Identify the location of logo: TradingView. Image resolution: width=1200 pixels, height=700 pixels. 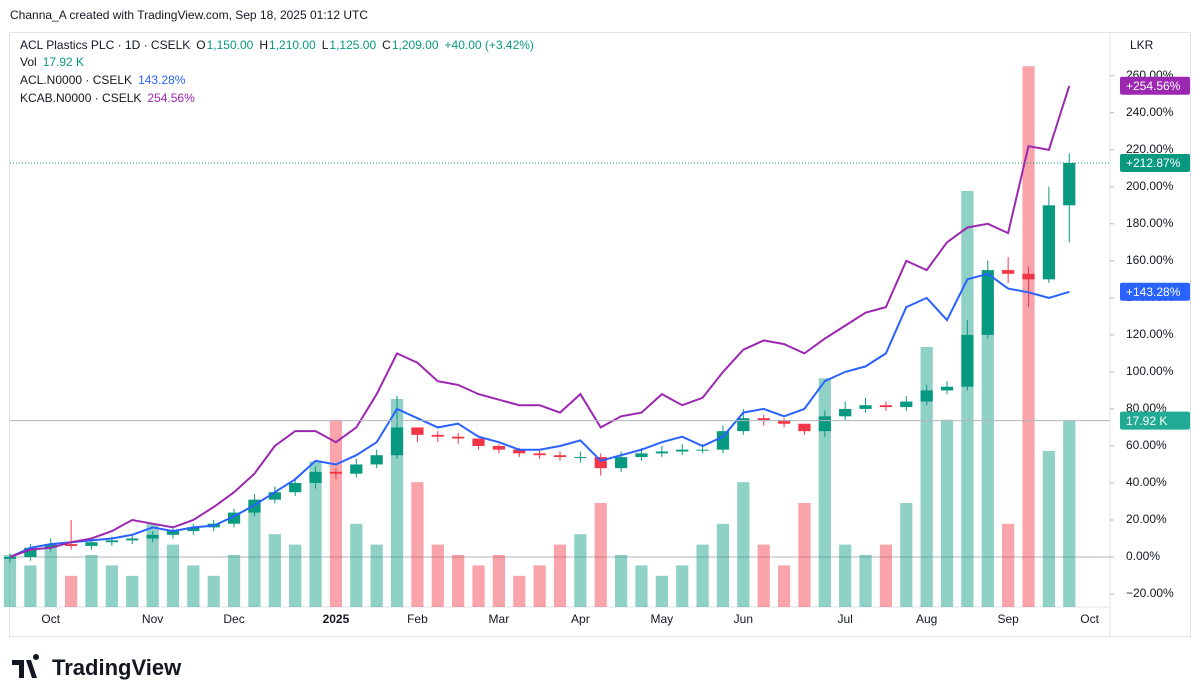
(97, 667).